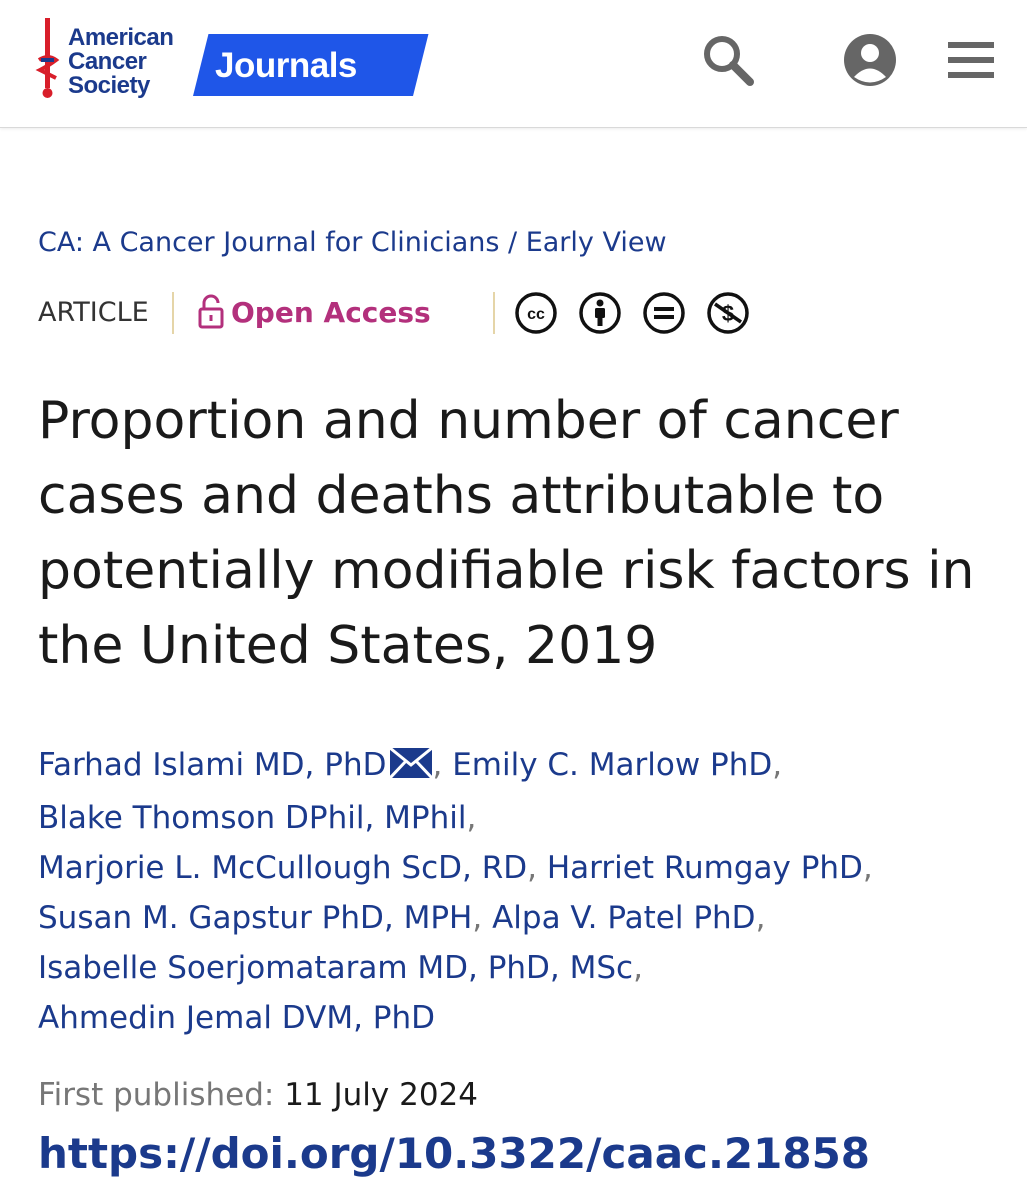  I want to click on author-link: Blake Thomson DPhil, MPhil, so click(252, 818).